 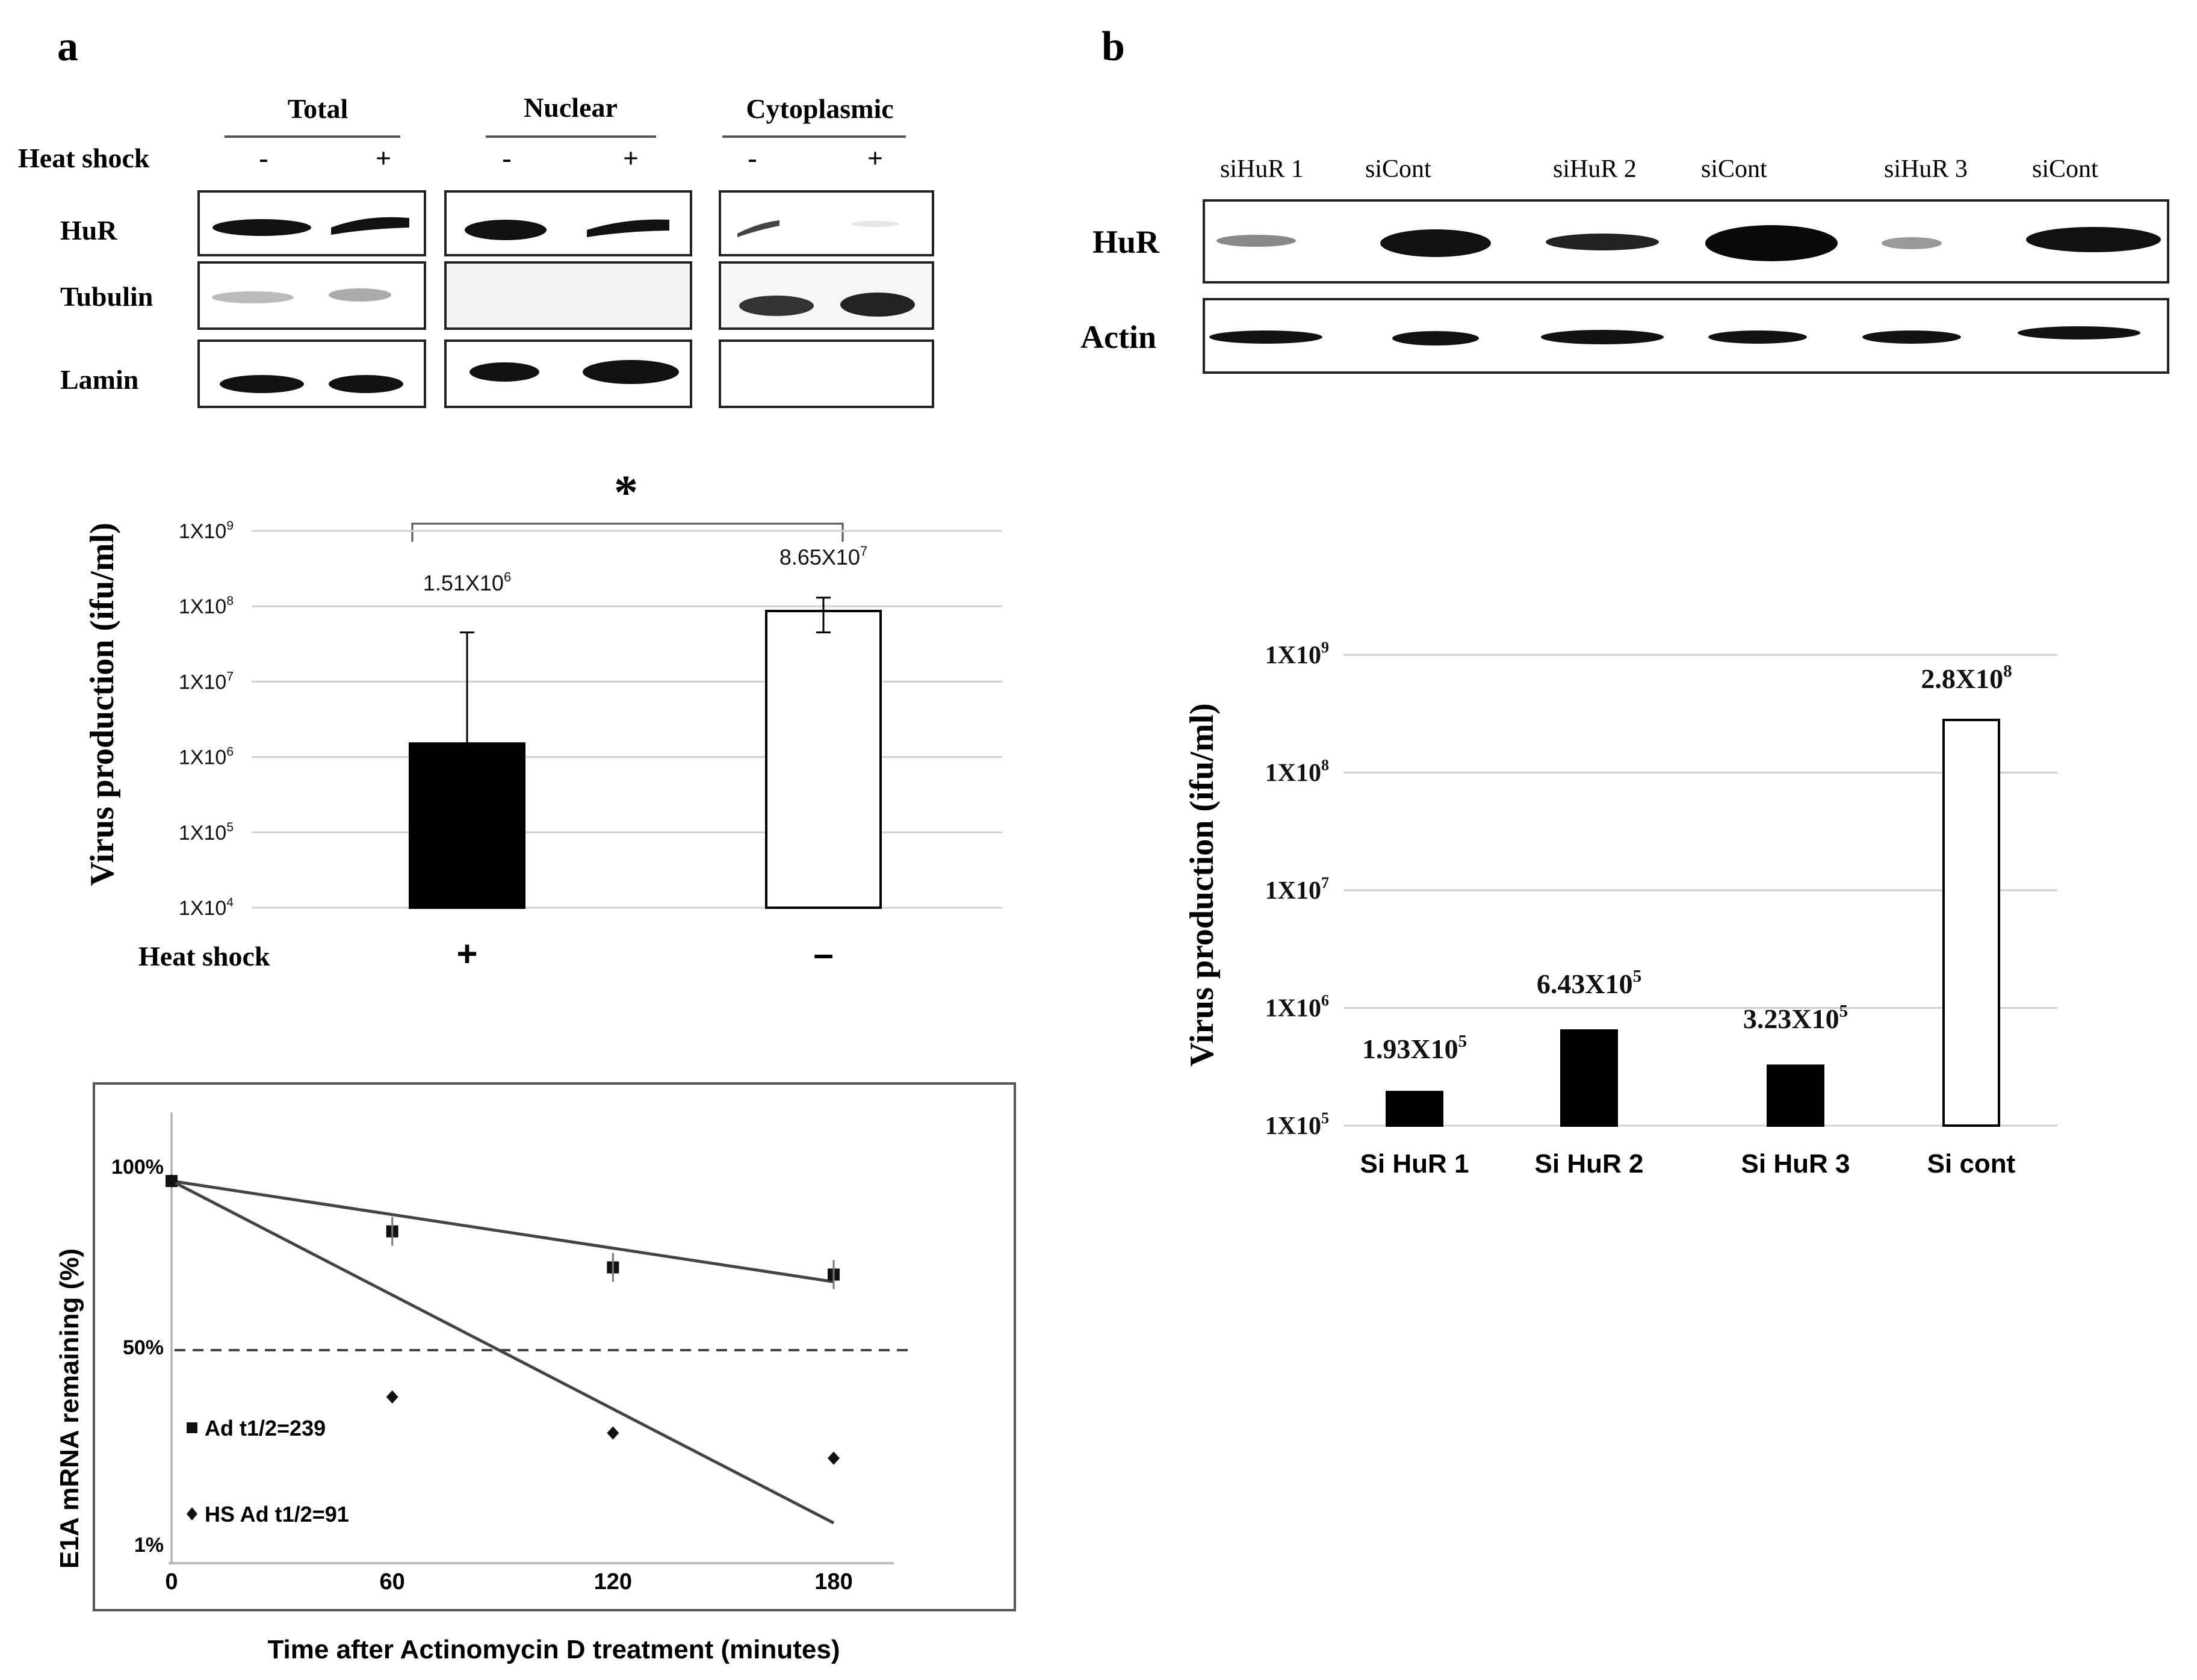 I want to click on significance-star: *, so click(x=626, y=492).